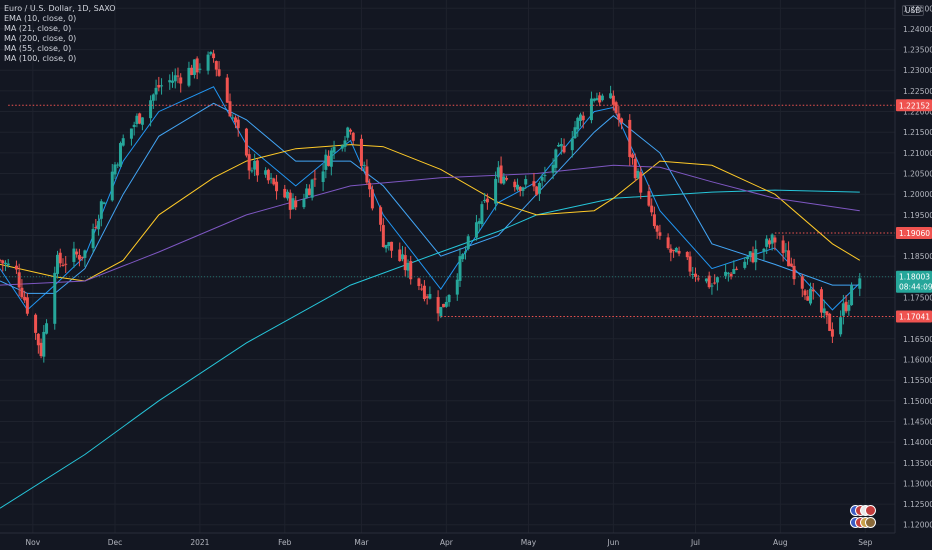 This screenshot has height=550, width=932. Describe the element at coordinates (40, 18) in the screenshot. I see `legend-ema10: EMA (10, close, 0)` at that location.